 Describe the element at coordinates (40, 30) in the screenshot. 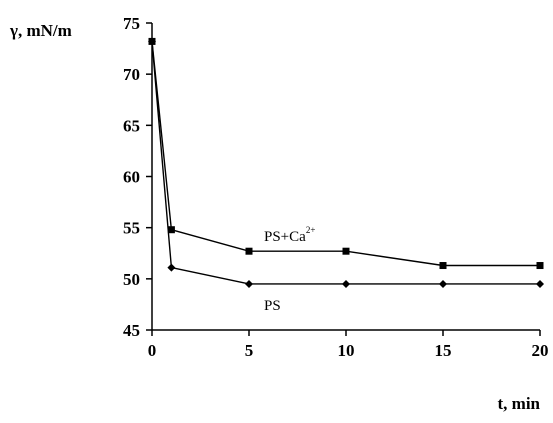

I see `y-axis-title: γ, mN/m` at that location.